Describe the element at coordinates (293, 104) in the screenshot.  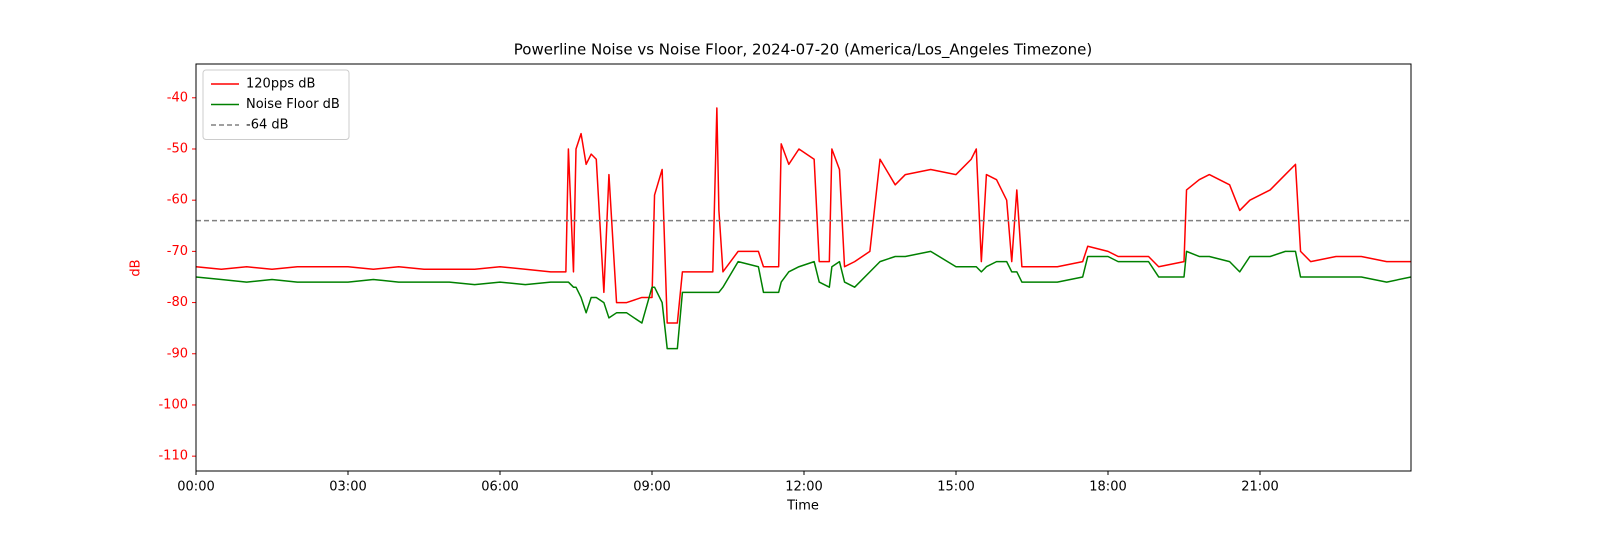
I see `legend-label: Noise Floor dB` at that location.